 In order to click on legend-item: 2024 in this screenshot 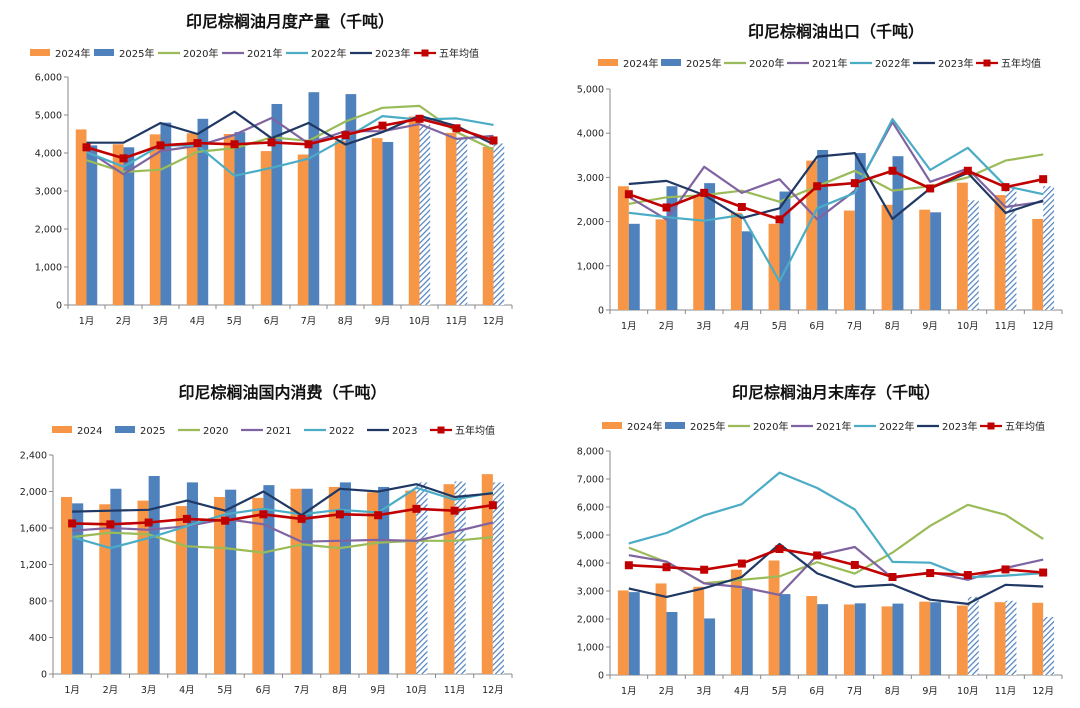, I will do `click(77, 431)`.